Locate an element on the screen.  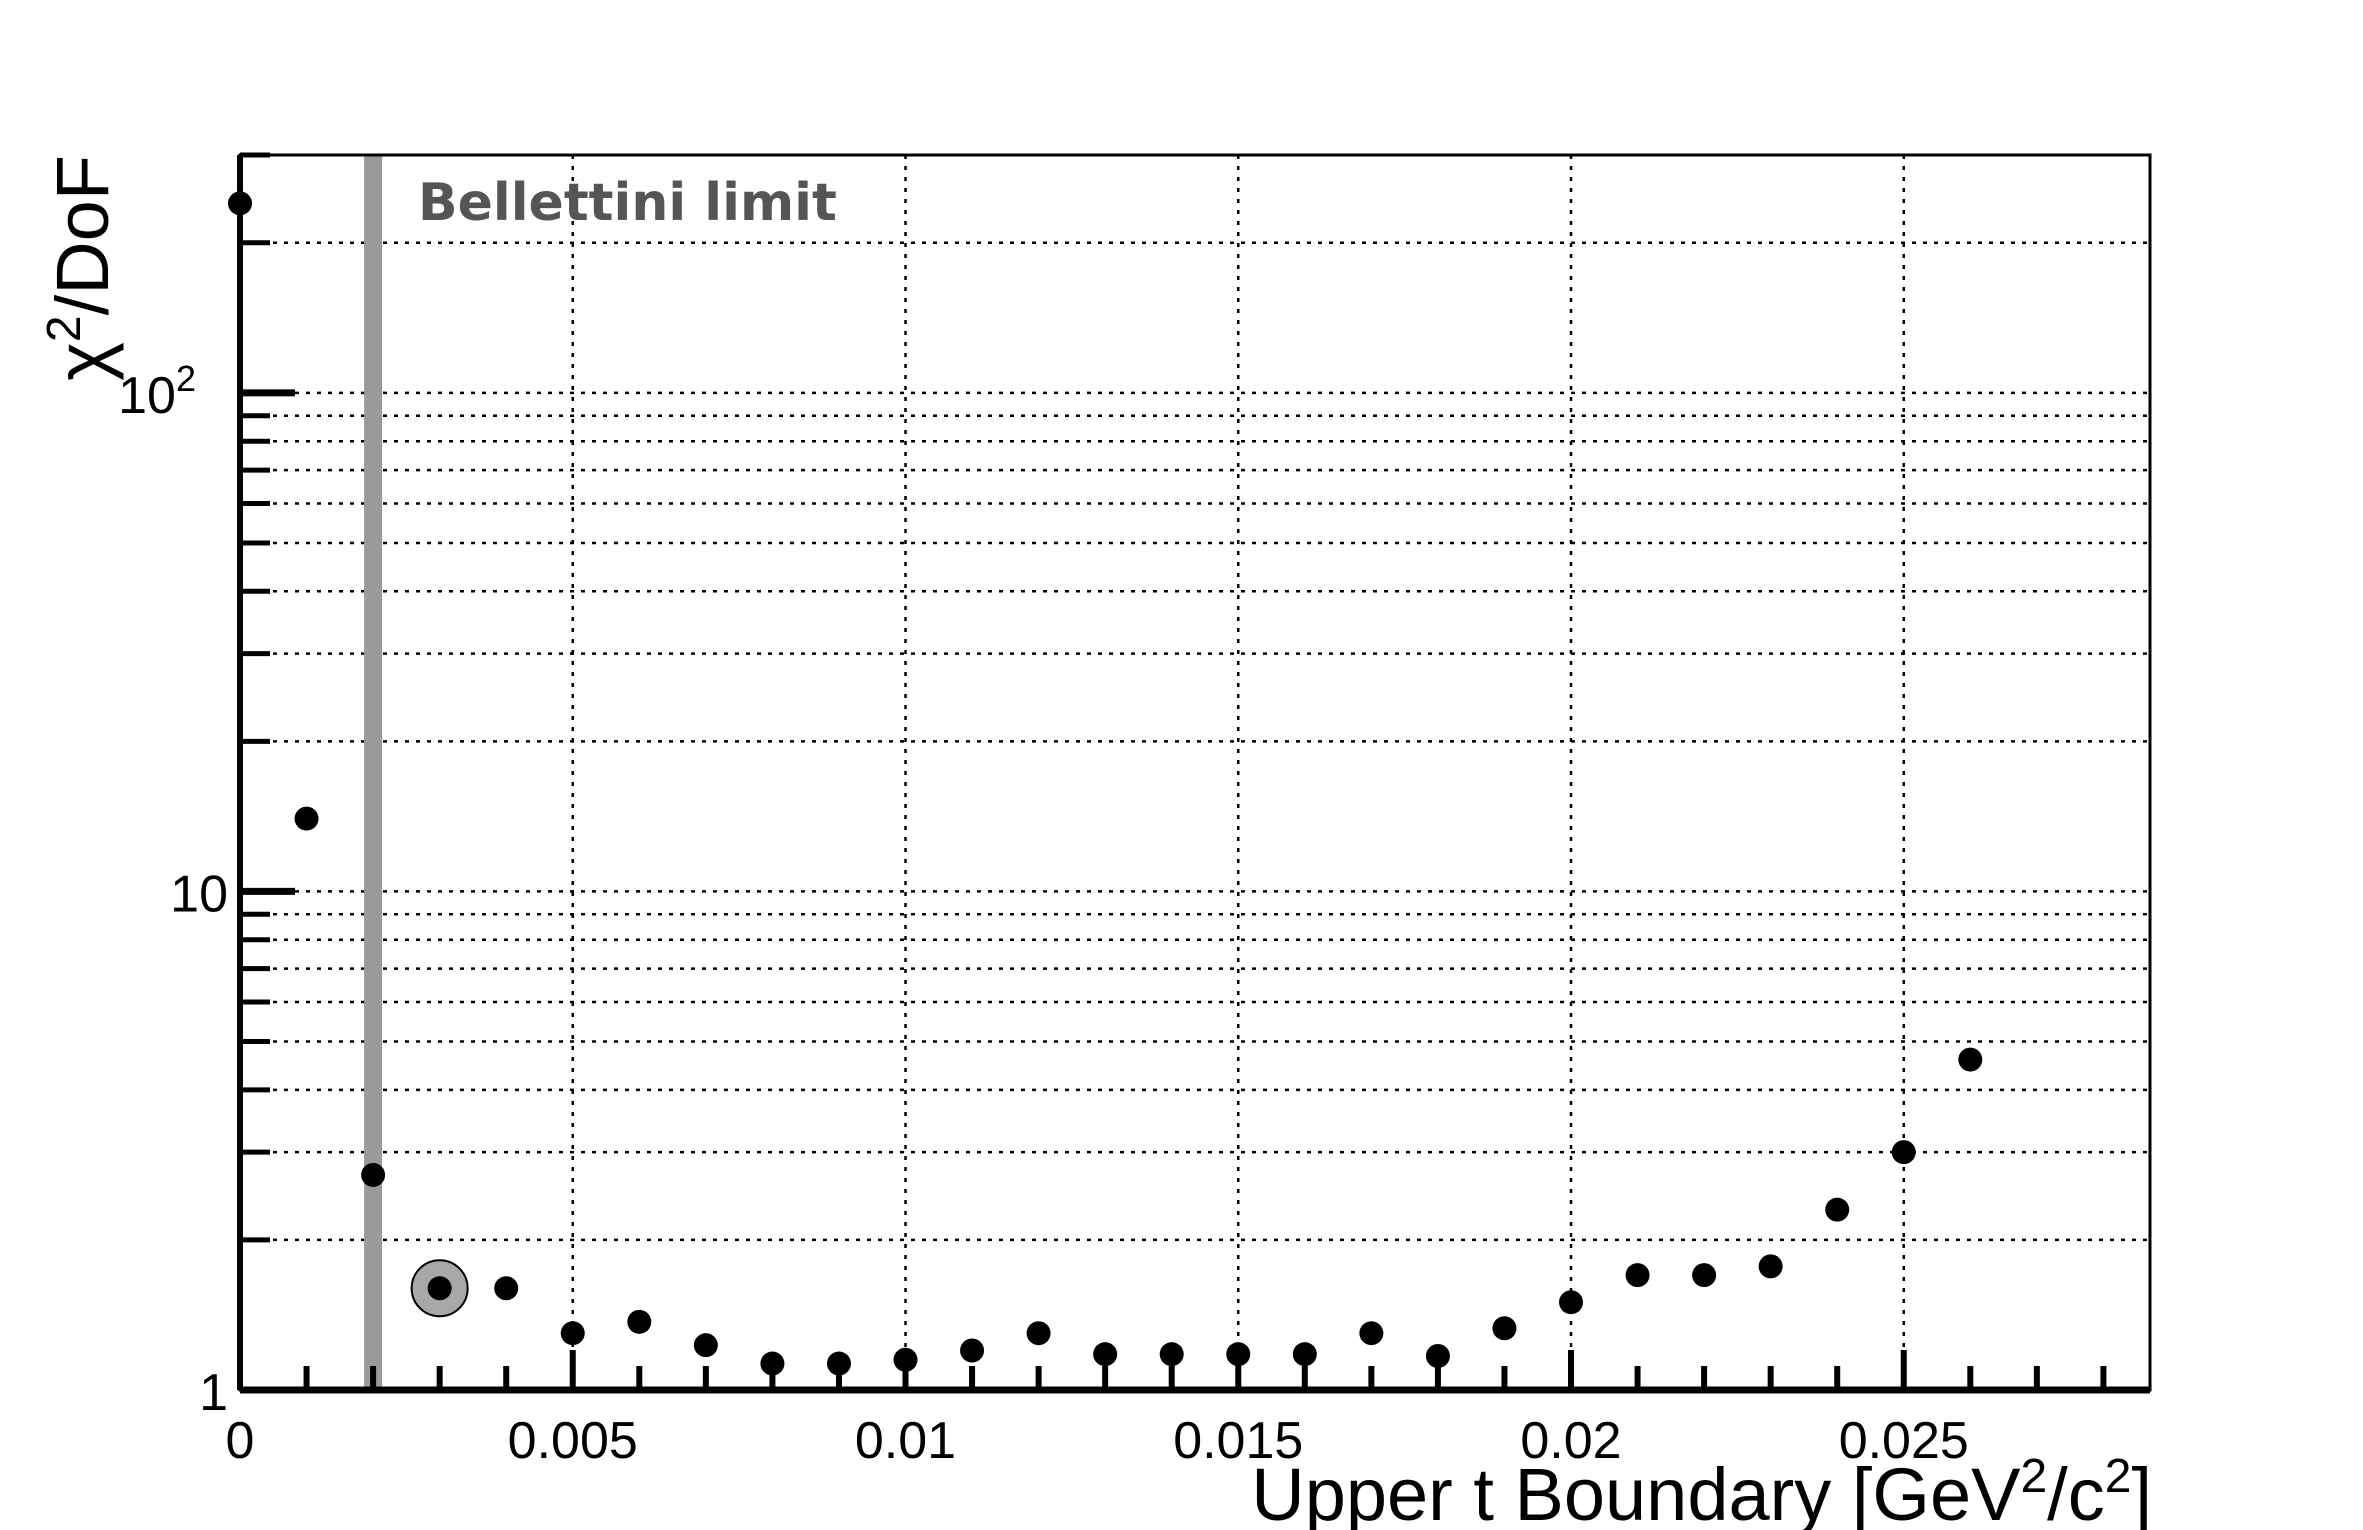
y-tick-label: 10 is located at coordinates (199, 894).